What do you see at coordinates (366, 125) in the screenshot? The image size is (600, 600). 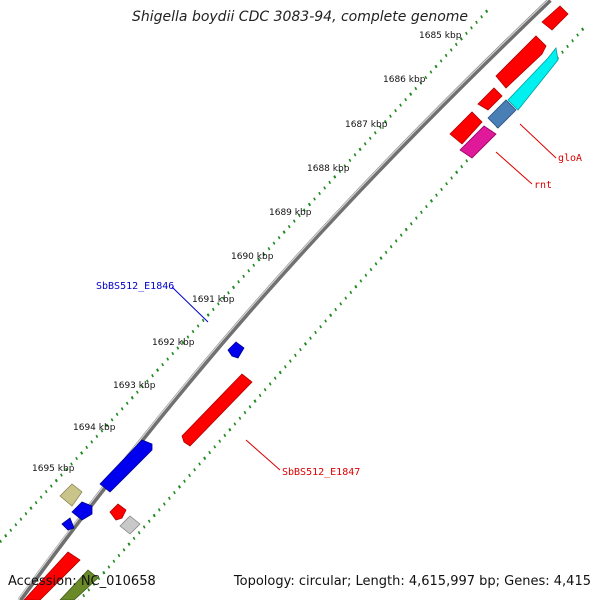 I see `tick-label-1687: 1687 kbp` at bounding box center [366, 125].